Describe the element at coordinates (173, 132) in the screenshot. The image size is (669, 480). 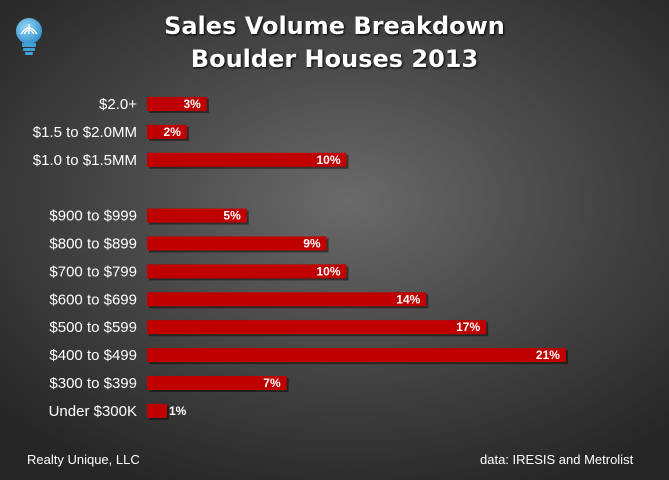
I see `data-label: 2%` at that location.